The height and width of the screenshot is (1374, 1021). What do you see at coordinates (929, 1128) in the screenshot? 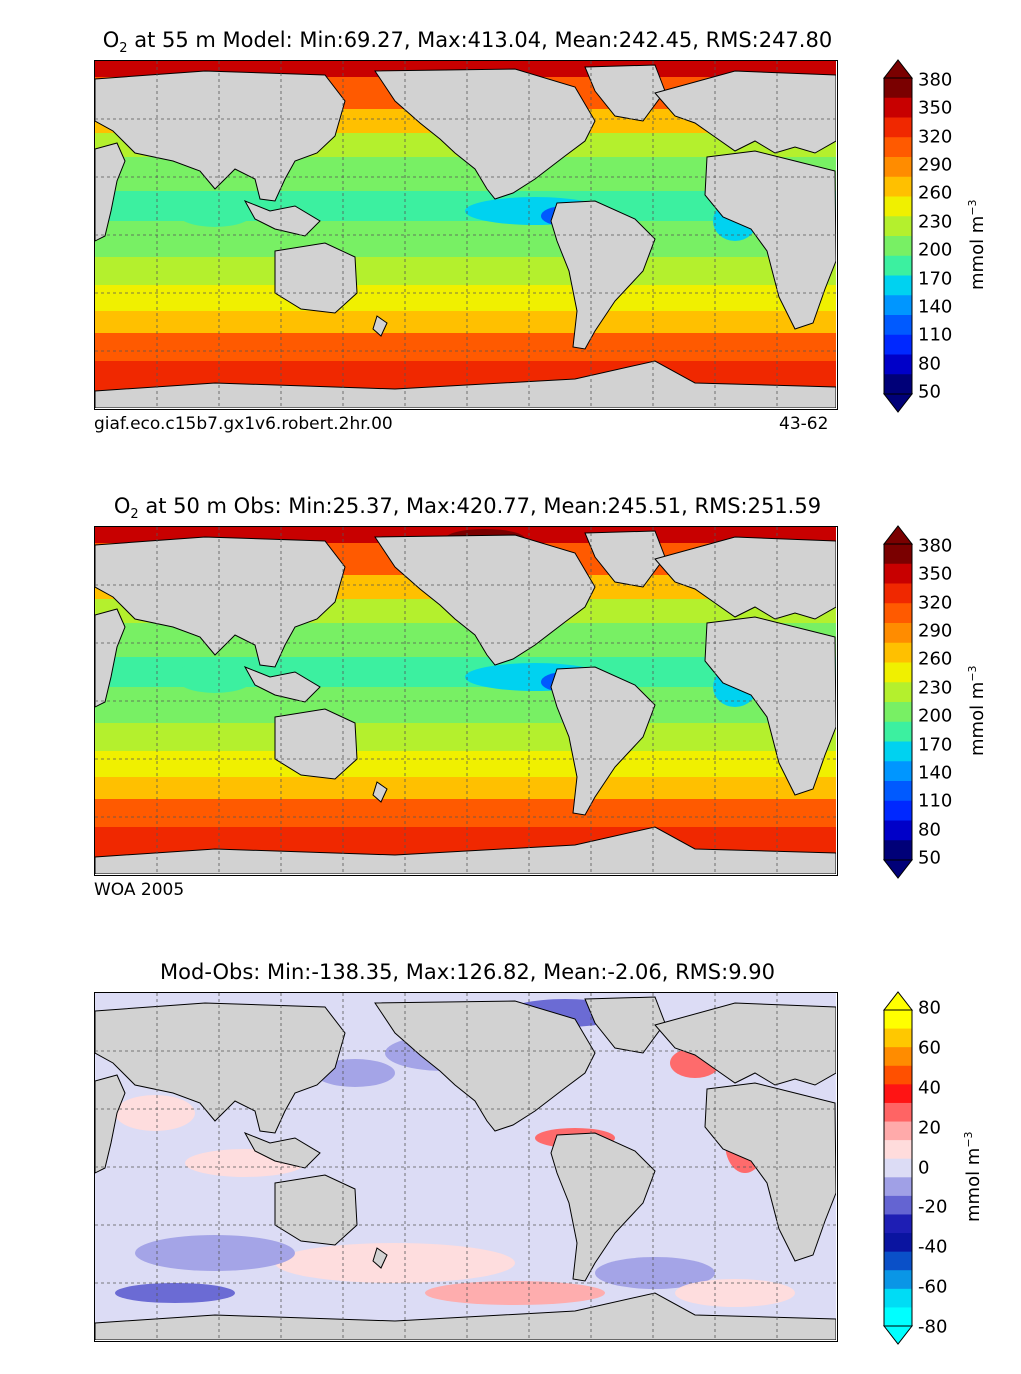
I see `colorbar-tick-label: 20` at bounding box center [929, 1128].